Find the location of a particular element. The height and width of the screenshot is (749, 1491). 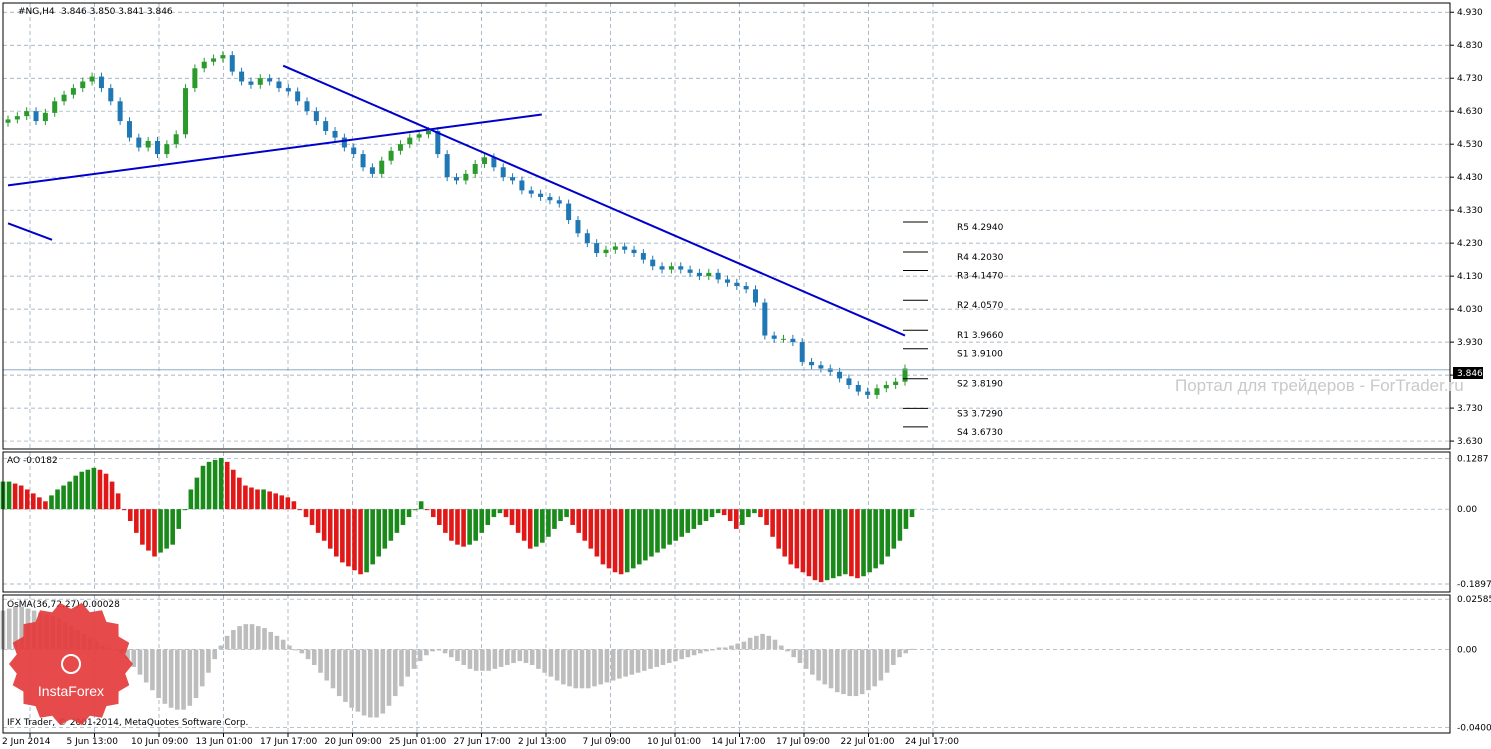

last-price: 3.846 is located at coordinates (1470, 374).